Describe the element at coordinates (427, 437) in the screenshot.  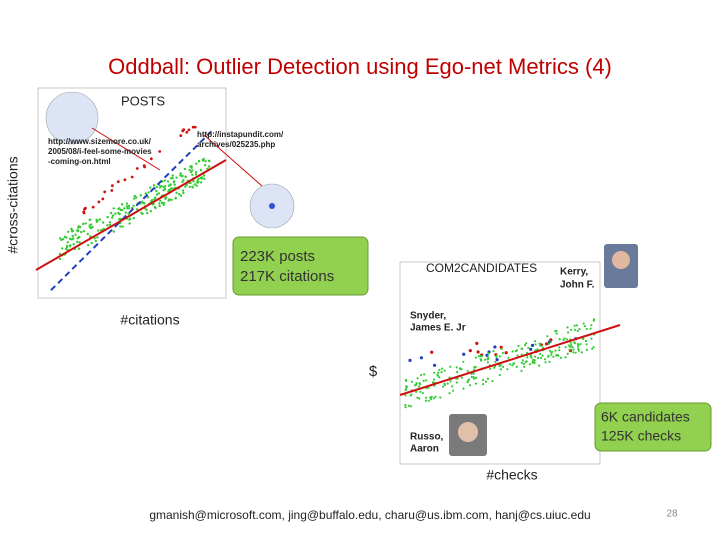
I see `annotation: Russo,` at that location.